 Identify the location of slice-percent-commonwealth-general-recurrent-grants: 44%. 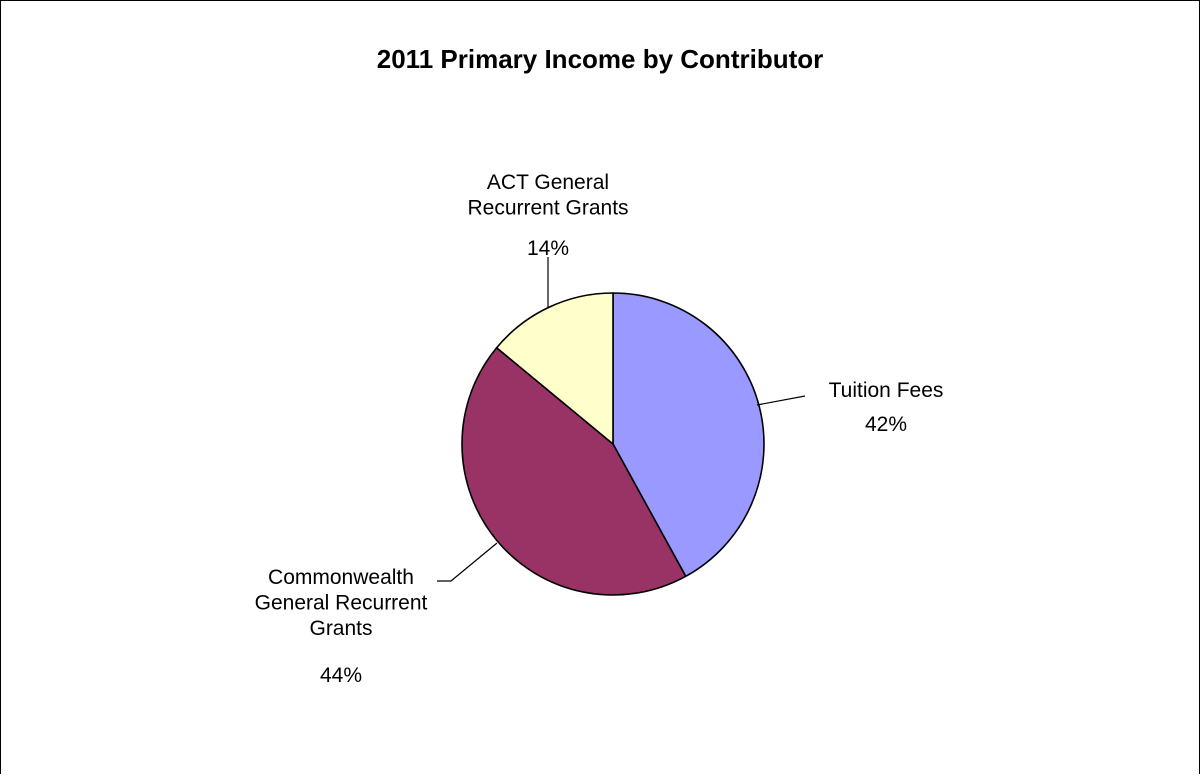
(341, 675).